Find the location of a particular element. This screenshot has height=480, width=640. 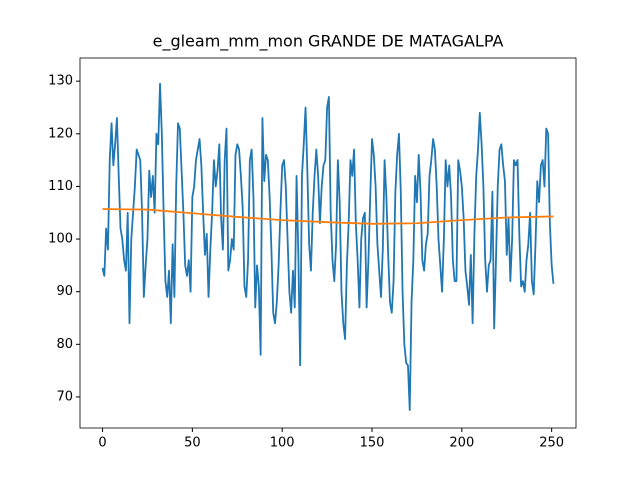

x-tick-label: 100 is located at coordinates (282, 443).